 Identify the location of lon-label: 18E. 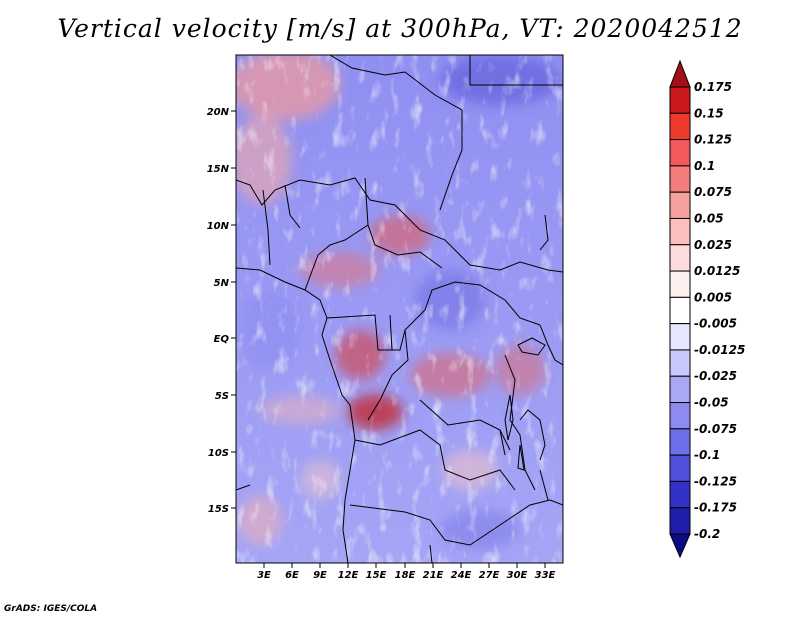
(405, 575).